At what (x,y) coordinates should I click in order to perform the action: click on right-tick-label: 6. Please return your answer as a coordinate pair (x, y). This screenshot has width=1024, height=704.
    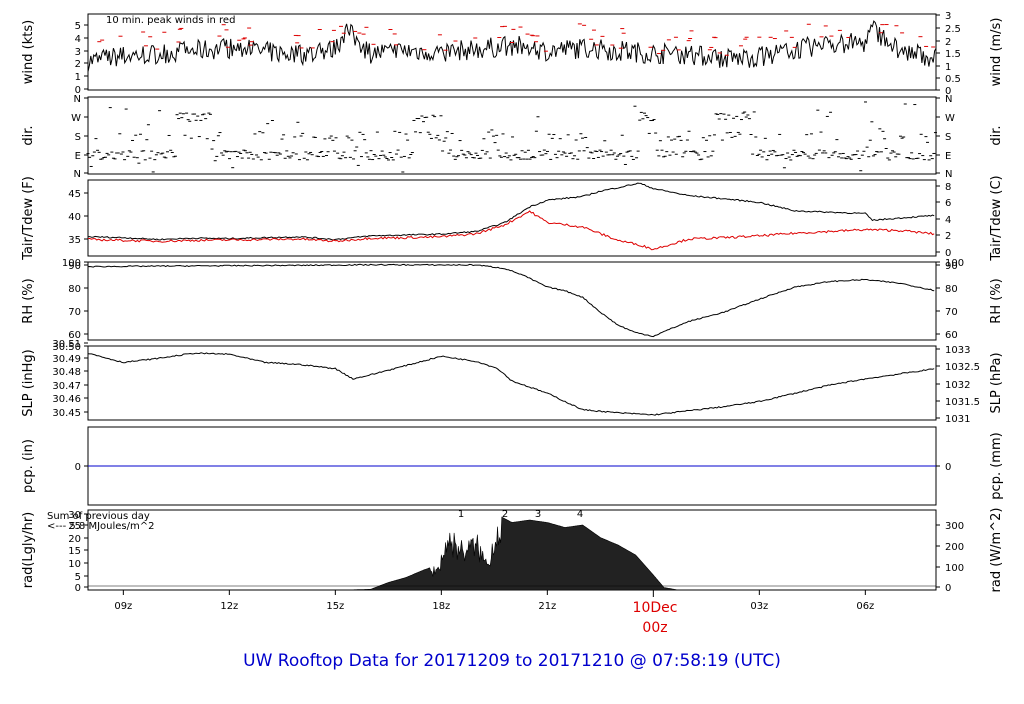
    Looking at the image, I should click on (948, 203).